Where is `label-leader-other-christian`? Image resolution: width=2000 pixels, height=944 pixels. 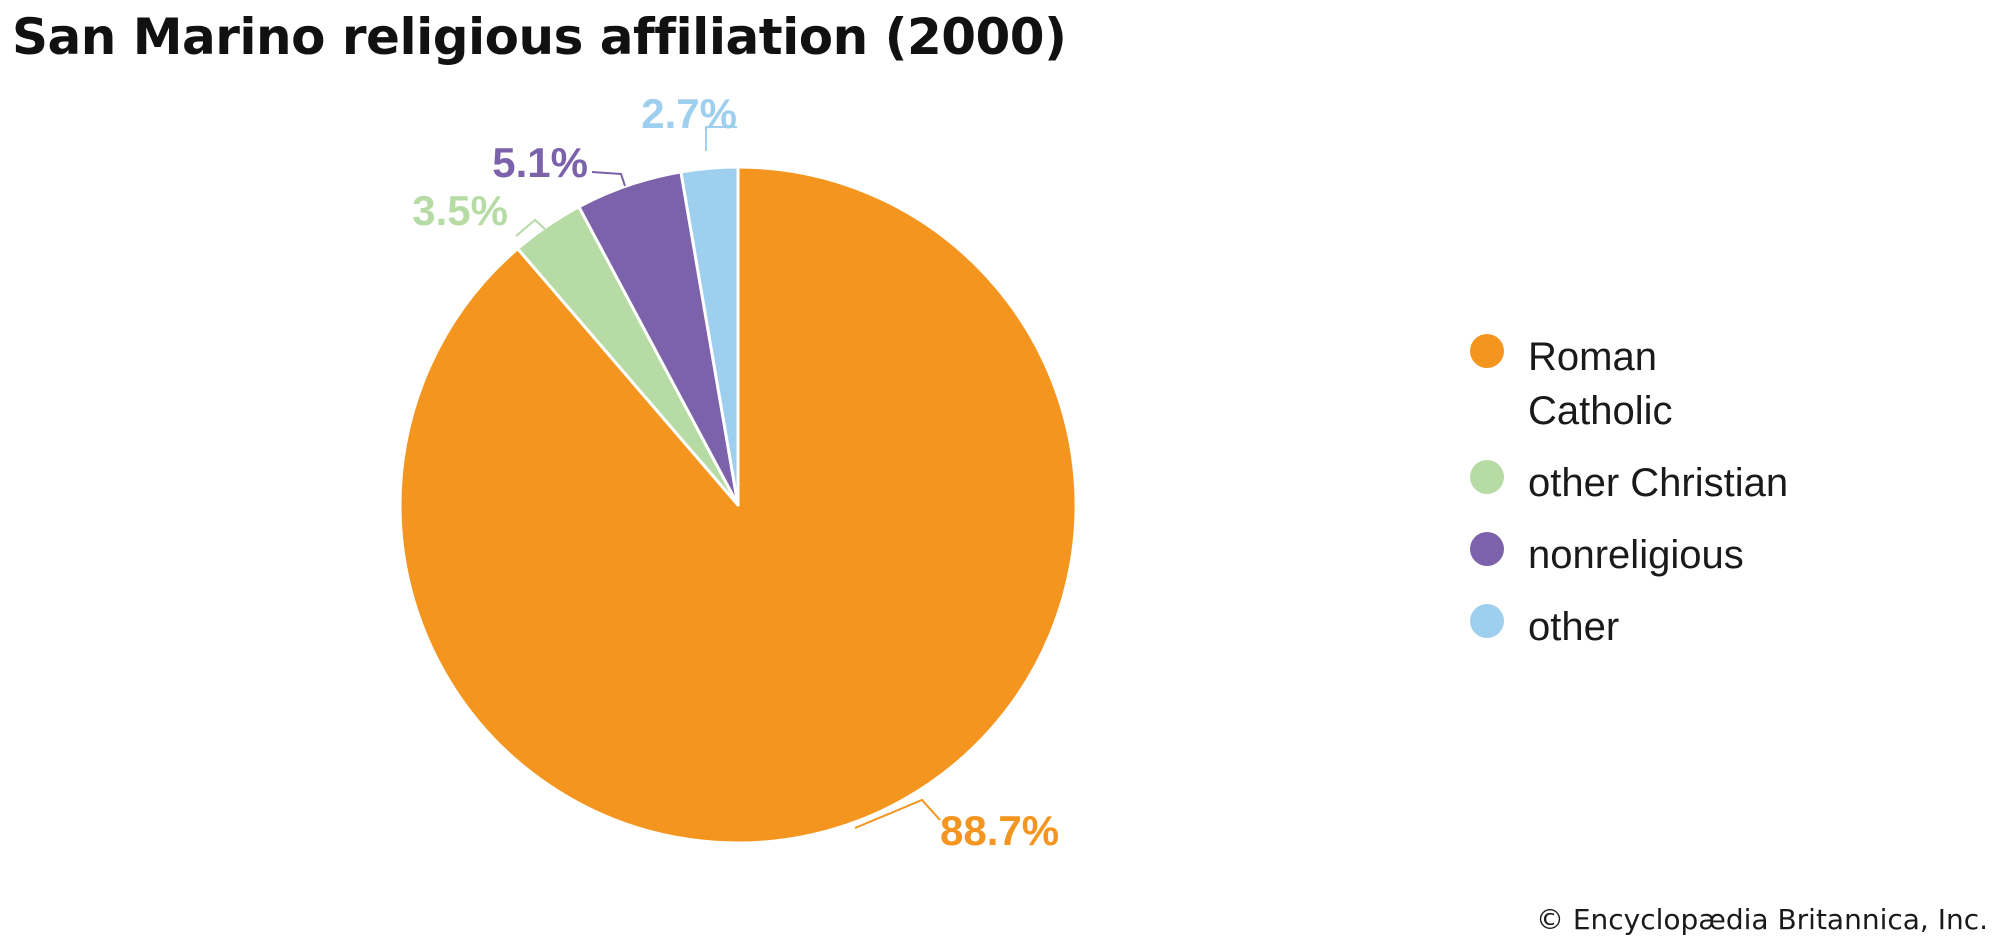 label-leader-other-christian is located at coordinates (530, 227).